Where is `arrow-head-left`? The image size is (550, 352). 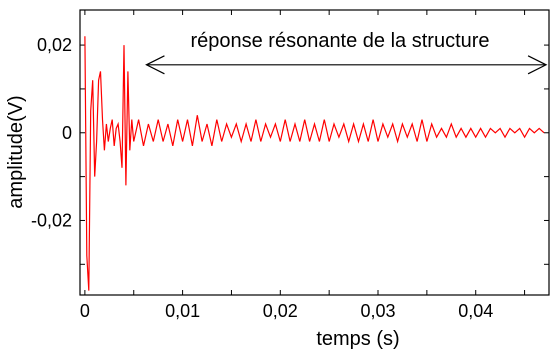
arrow-head-left is located at coordinates (155, 65).